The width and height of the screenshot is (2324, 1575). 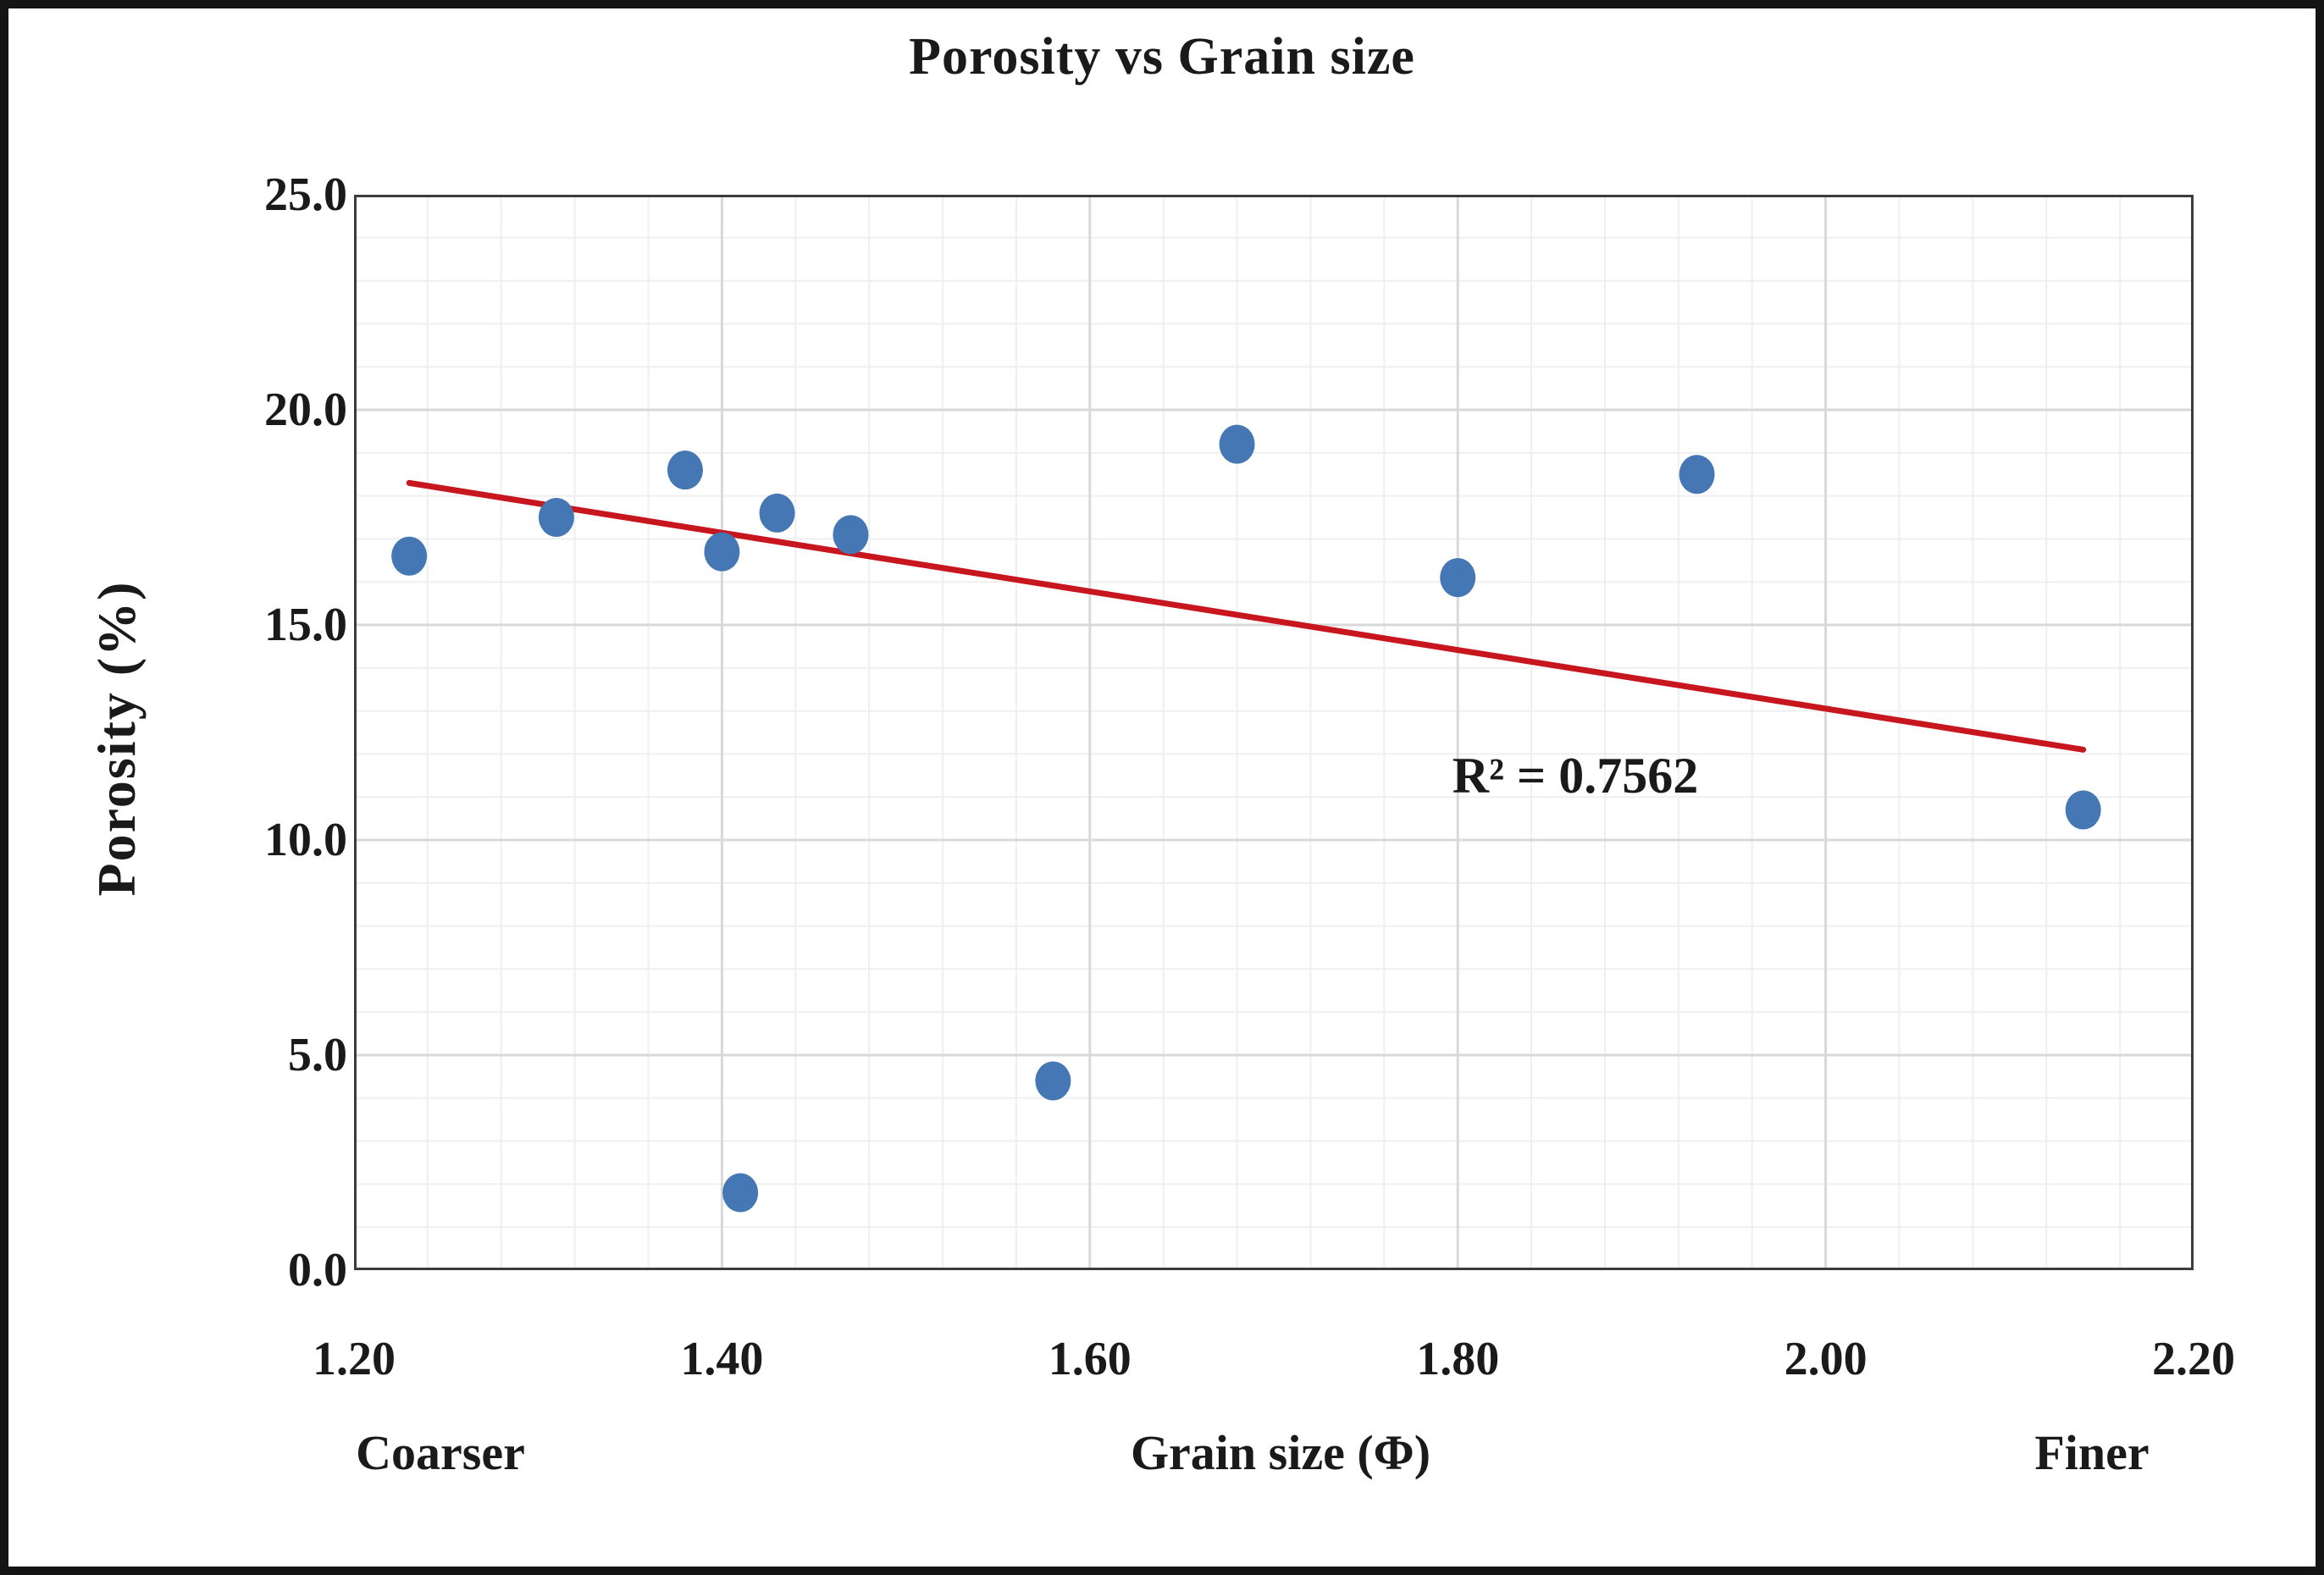 I want to click on y-tick-label: 20.0, so click(x=305, y=410).